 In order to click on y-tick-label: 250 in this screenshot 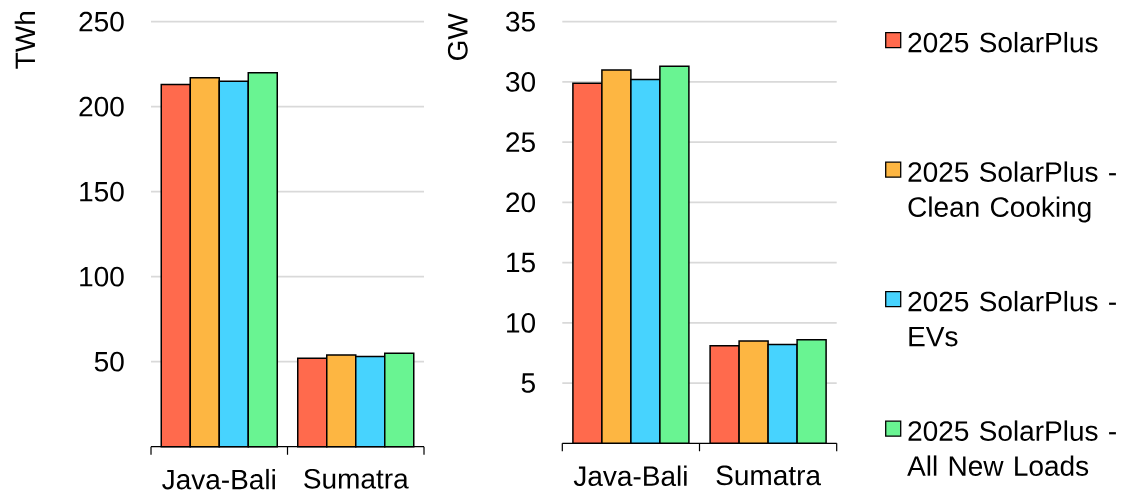, I will do `click(101, 21)`.